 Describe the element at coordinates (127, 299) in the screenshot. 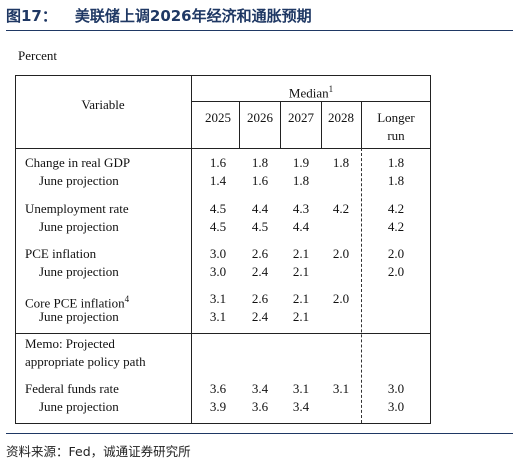

I see `row-label-superscript: 4` at that location.